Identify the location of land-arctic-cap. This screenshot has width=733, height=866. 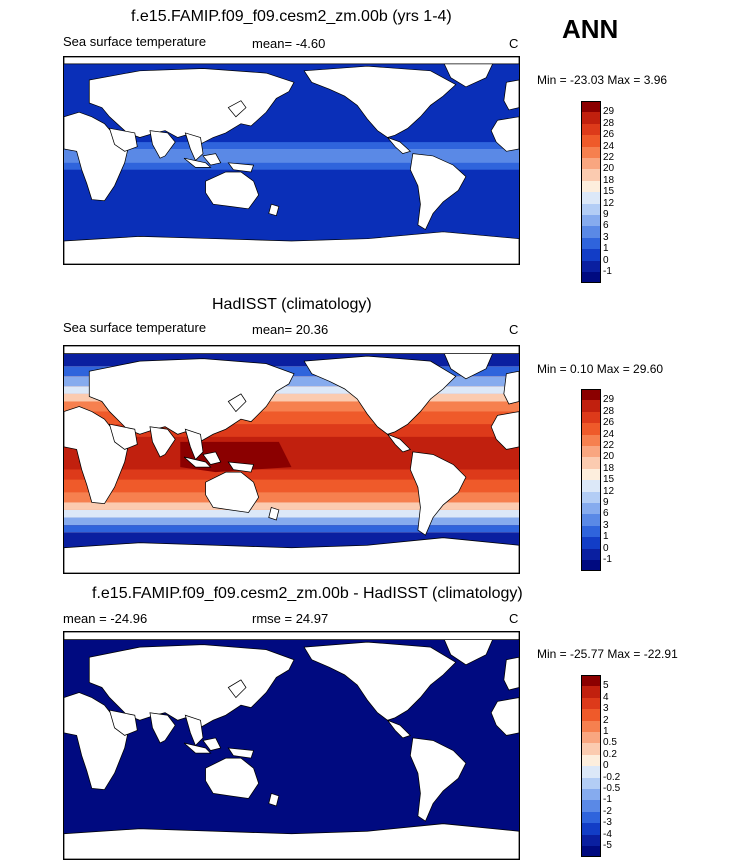
(291, 61).